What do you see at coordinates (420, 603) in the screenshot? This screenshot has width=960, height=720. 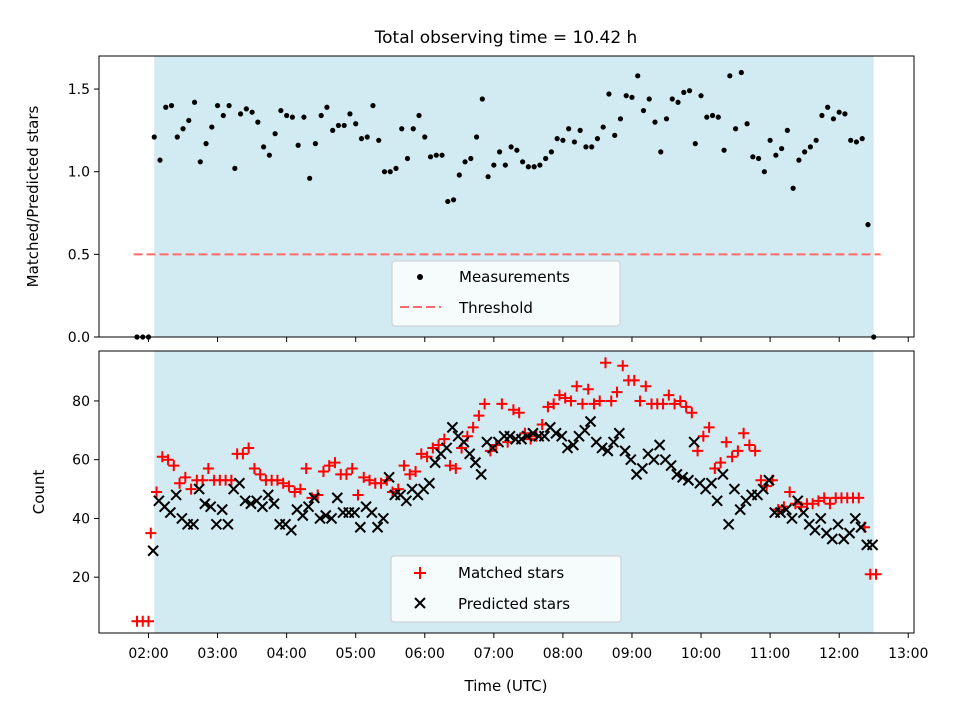 I see `legend-predicted-marker` at bounding box center [420, 603].